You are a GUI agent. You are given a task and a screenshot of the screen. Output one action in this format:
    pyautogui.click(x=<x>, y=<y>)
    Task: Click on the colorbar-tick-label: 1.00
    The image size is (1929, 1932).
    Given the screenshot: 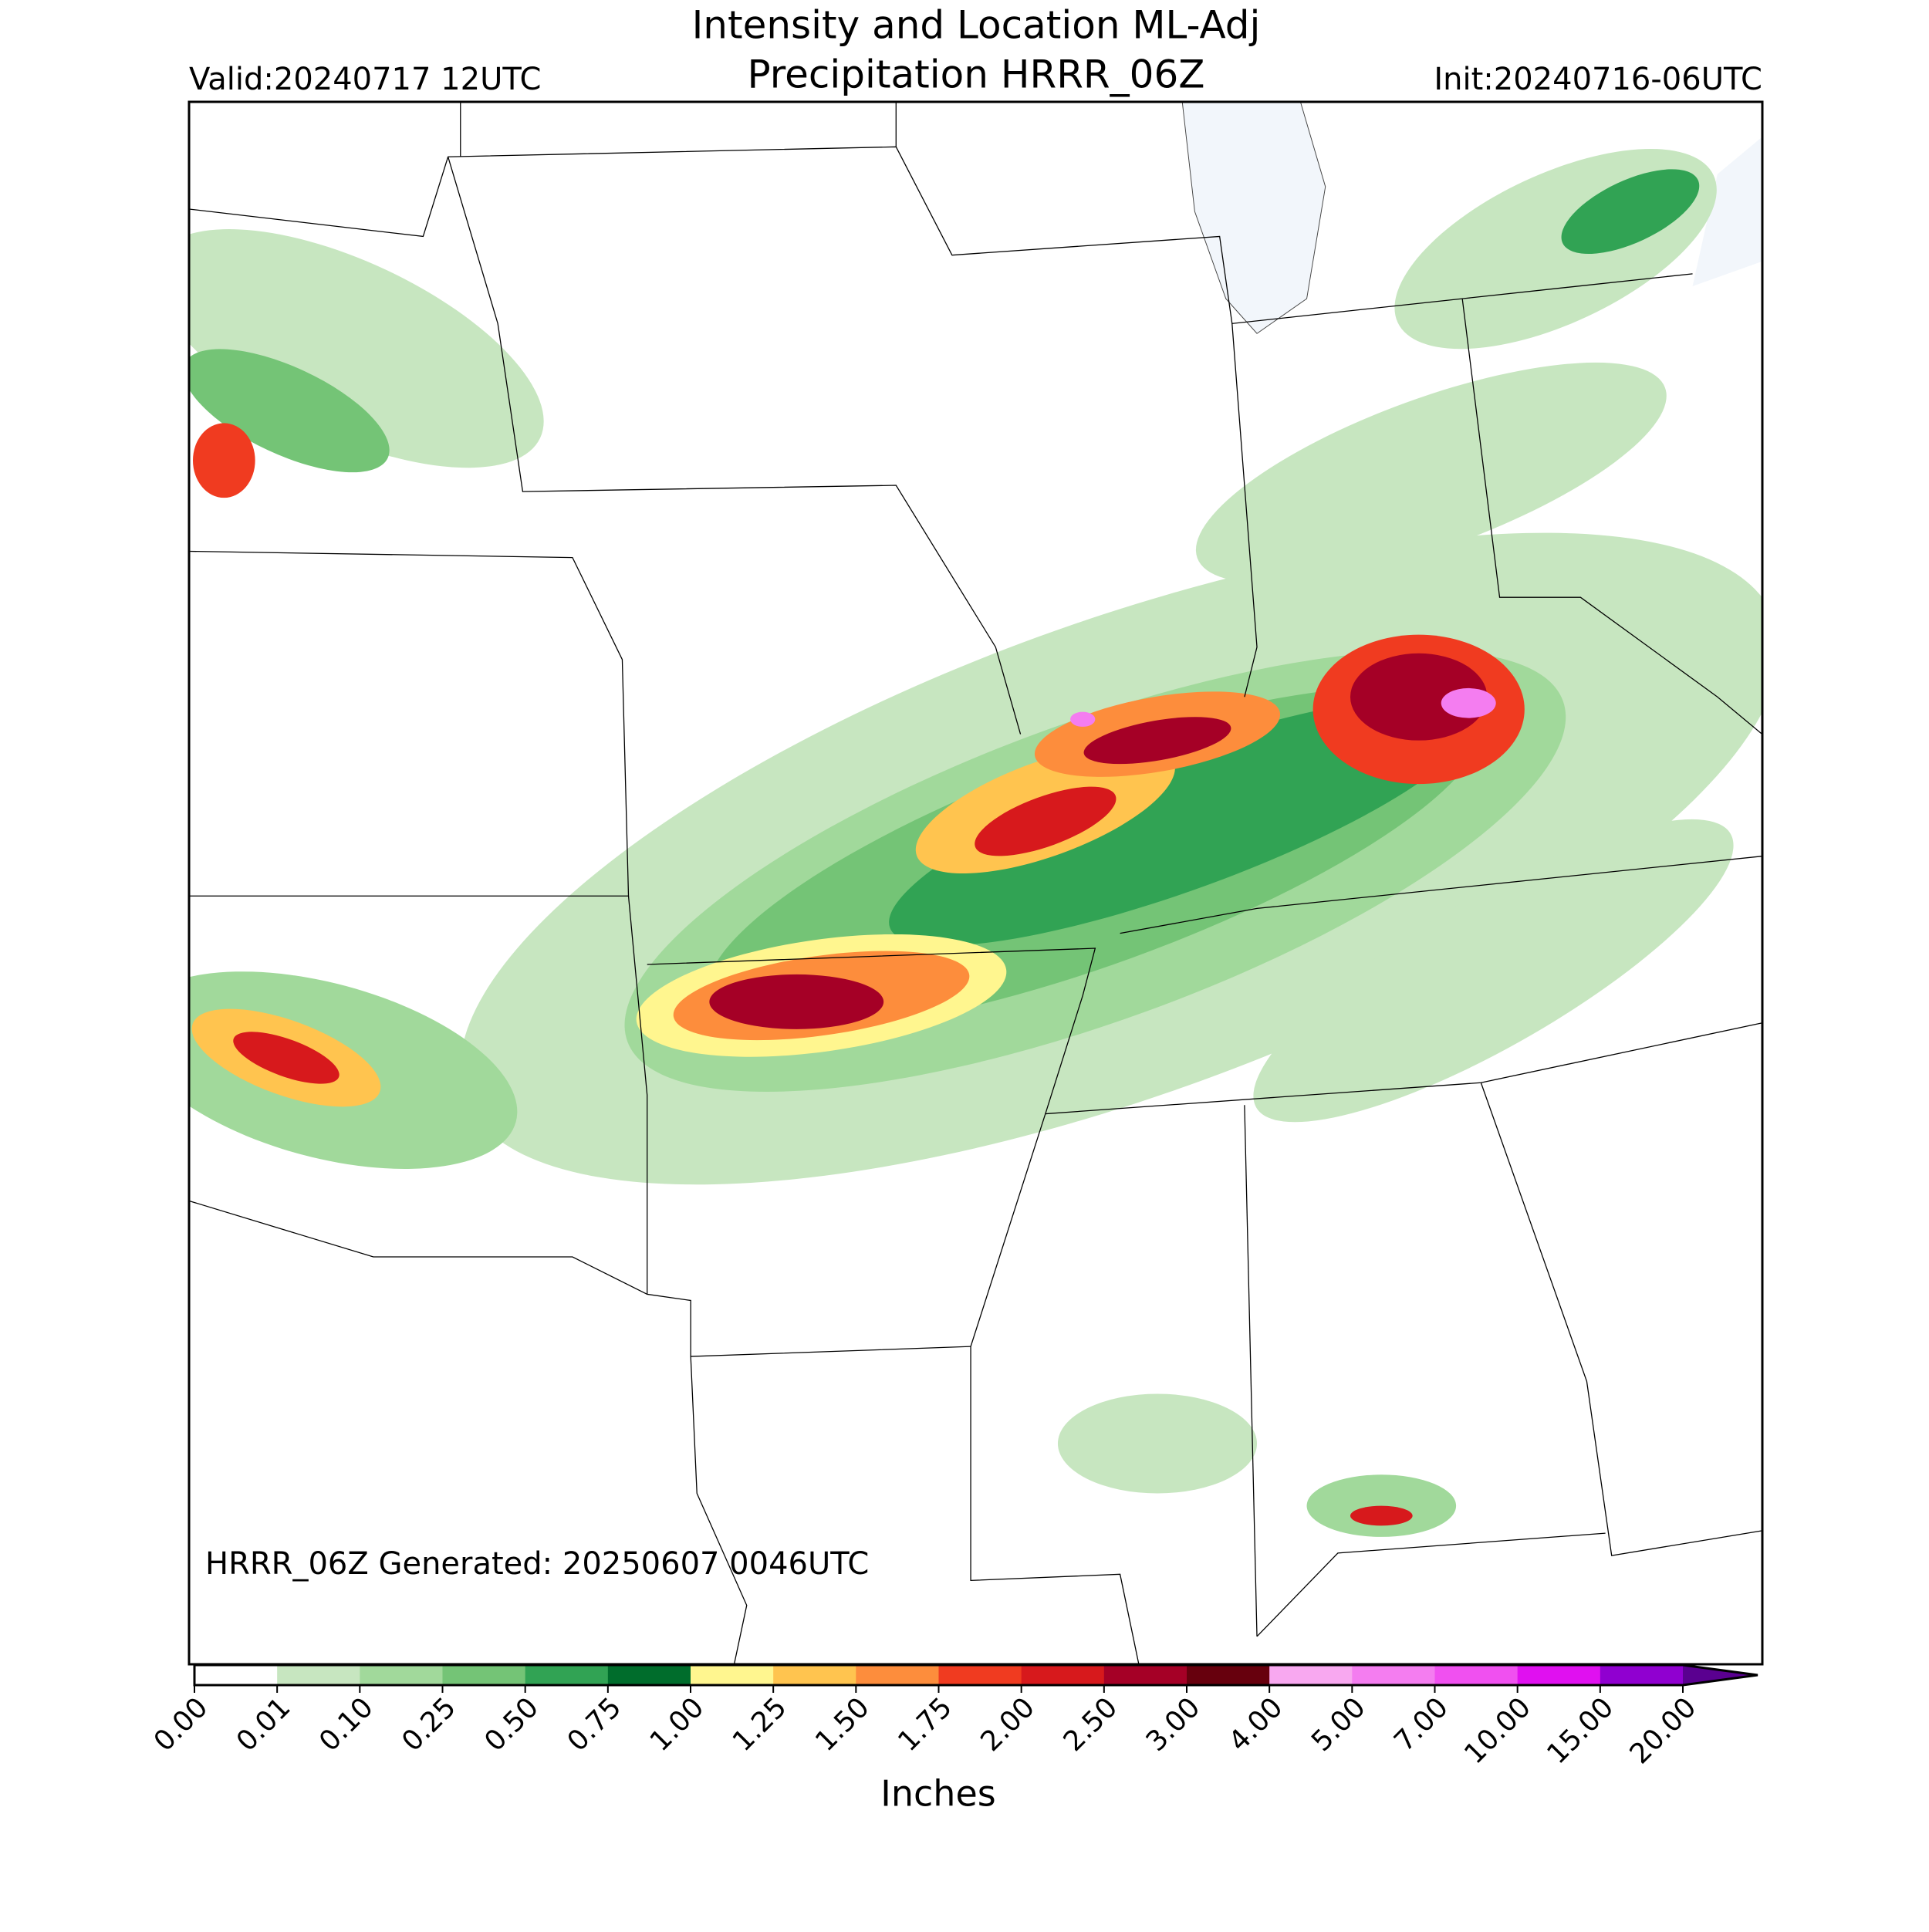 What is the action you would take?
    pyautogui.click(x=677, y=1725)
    